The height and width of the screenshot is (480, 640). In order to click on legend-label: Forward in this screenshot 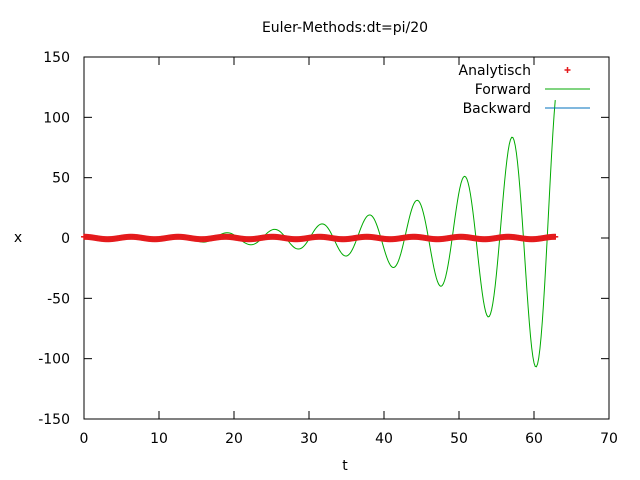, I will do `click(503, 90)`.